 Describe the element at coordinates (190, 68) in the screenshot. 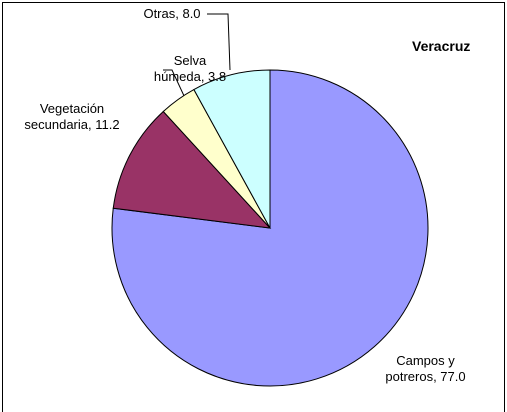

I see `data-label: Selva húmeda, 3.8` at that location.